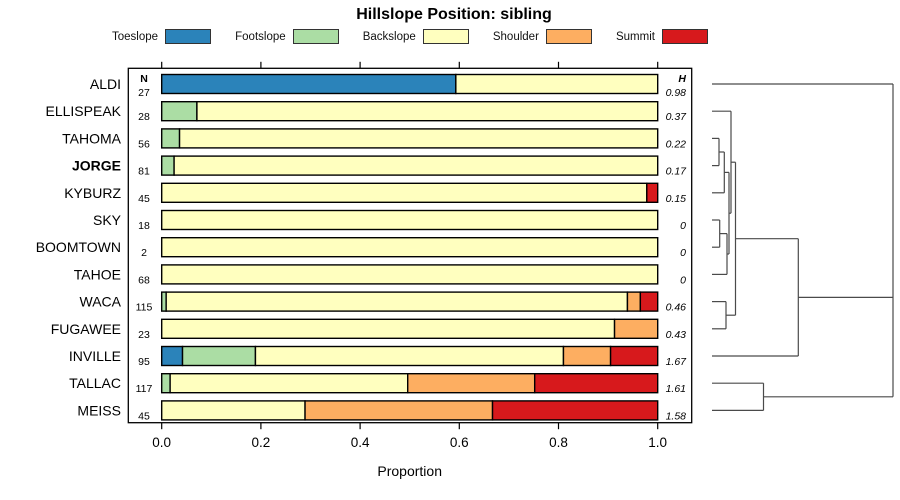 The image size is (900, 500). What do you see at coordinates (677, 117) in the screenshot?
I see `h-value: 0.37` at bounding box center [677, 117].